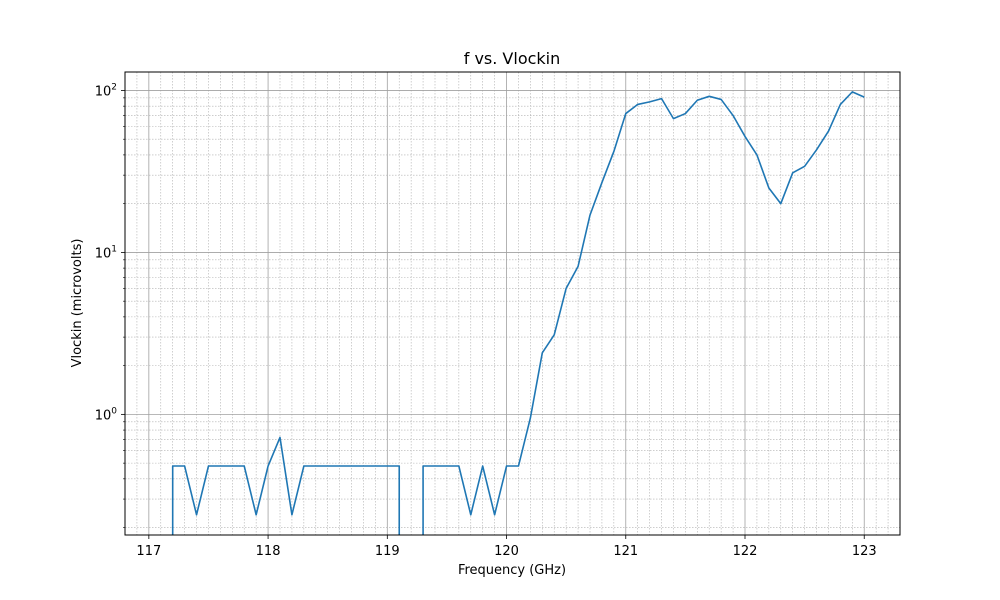  I want to click on y-tick-label: 10⁰, so click(106, 414).